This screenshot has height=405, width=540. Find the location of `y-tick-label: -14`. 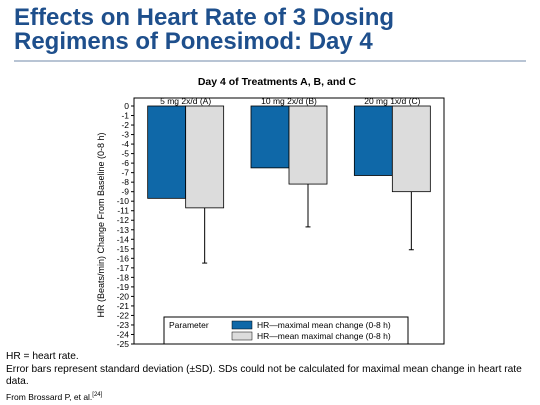

y-tick-label: -14 is located at coordinates (123, 239).